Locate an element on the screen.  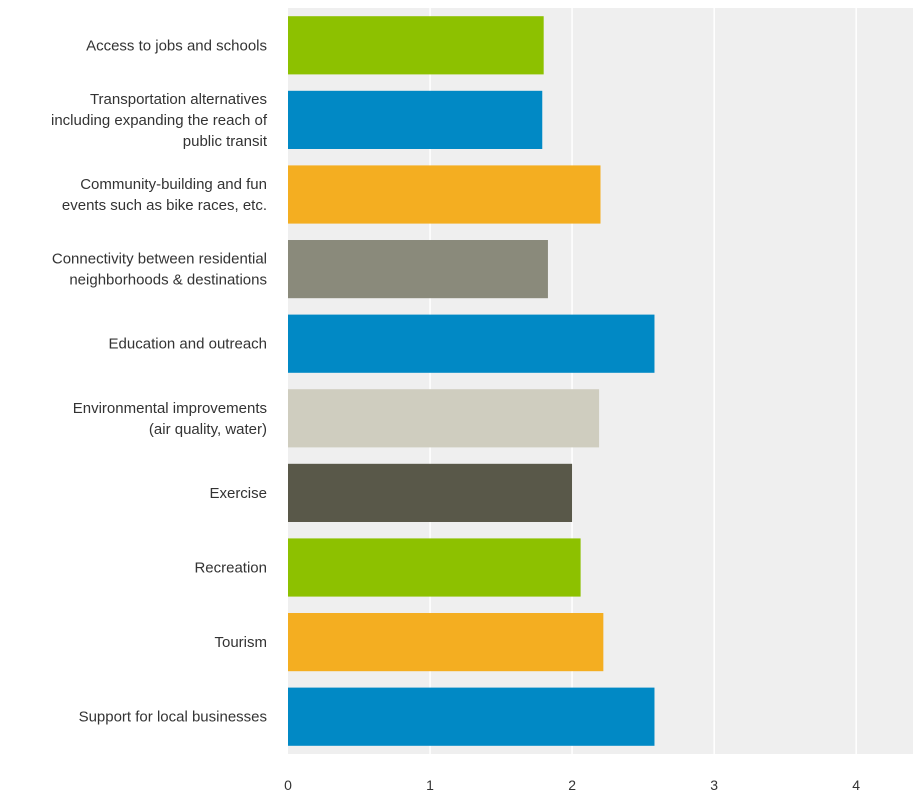
category-label-line: Access to jobs and schools is located at coordinates (176, 45).